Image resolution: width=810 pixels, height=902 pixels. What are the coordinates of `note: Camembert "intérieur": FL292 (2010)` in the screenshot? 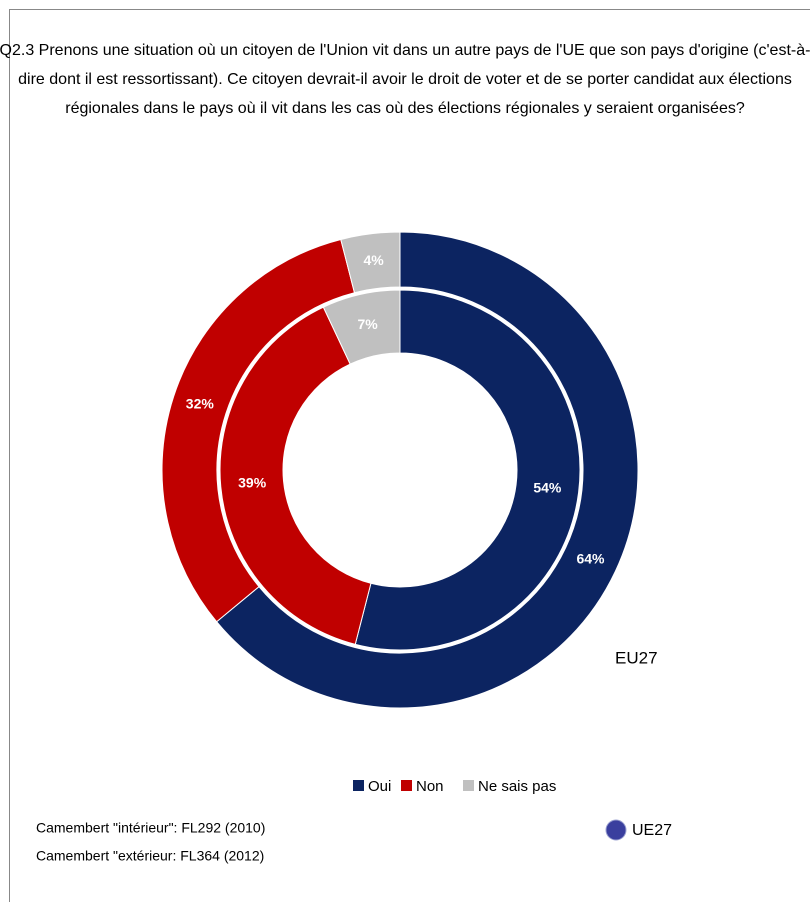 It's located at (150, 828).